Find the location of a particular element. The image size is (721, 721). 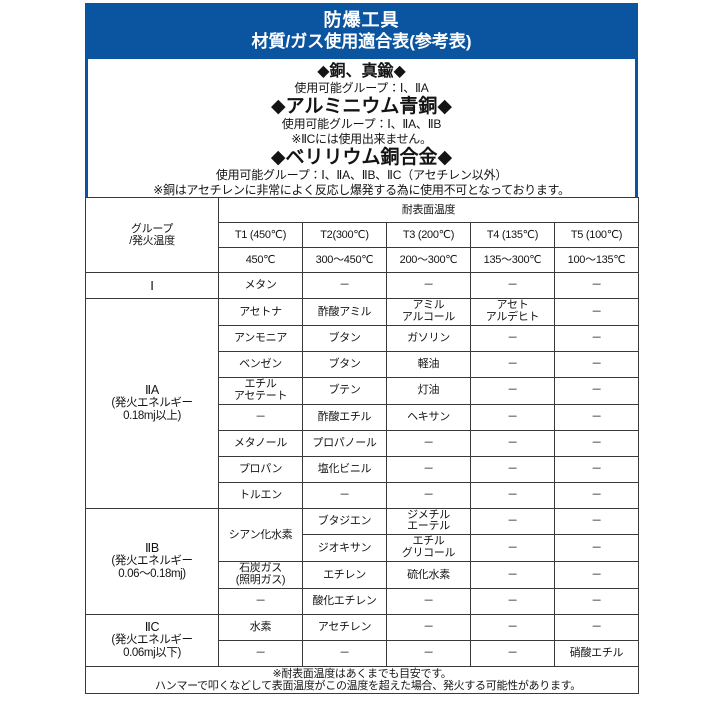

table-row: ベンゼン ブタン 軽油－－ is located at coordinates (363, 364).